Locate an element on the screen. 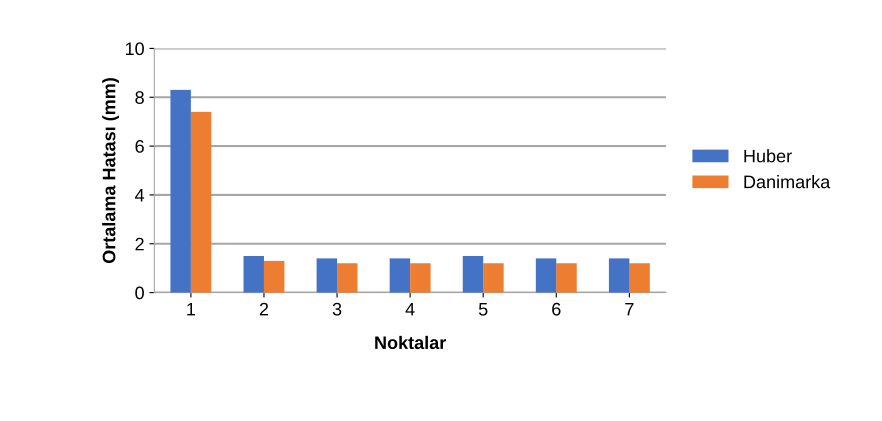 This screenshot has width=882, height=421. y-tick-label: 0 is located at coordinates (139, 293).